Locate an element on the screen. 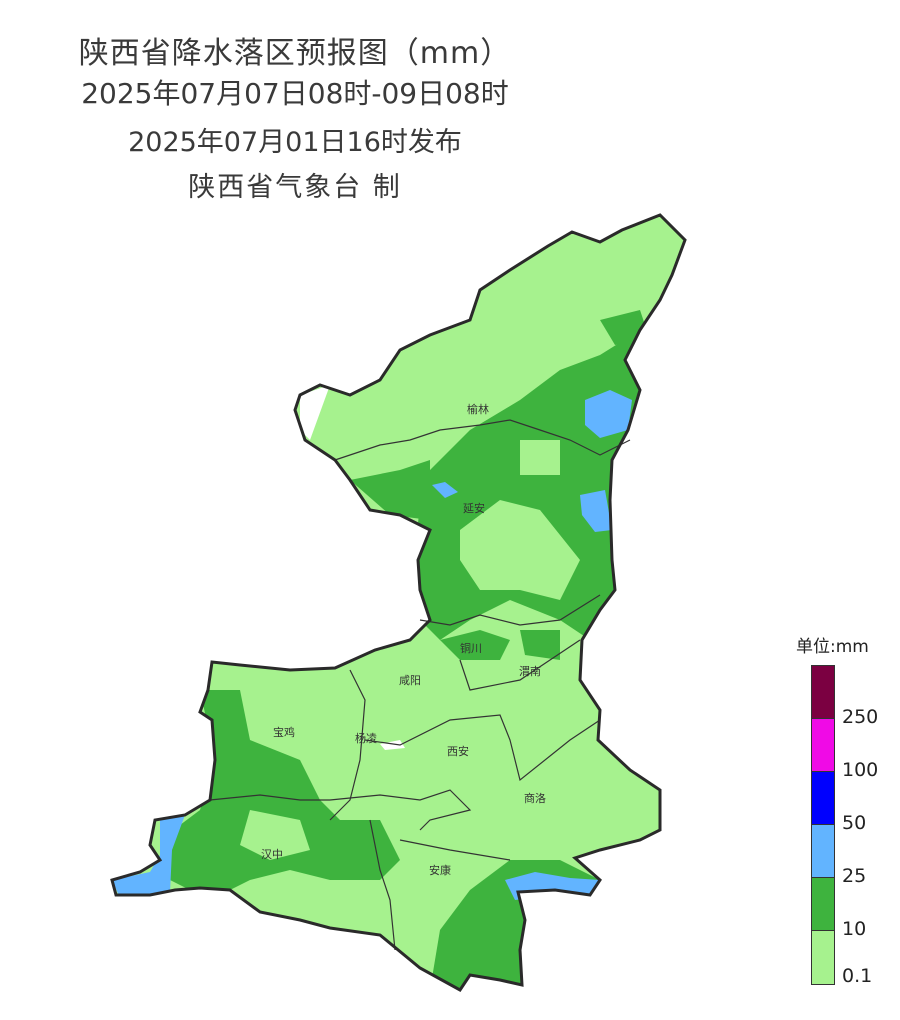 The height and width of the screenshot is (1020, 900). legend-label: 250 is located at coordinates (860, 717).